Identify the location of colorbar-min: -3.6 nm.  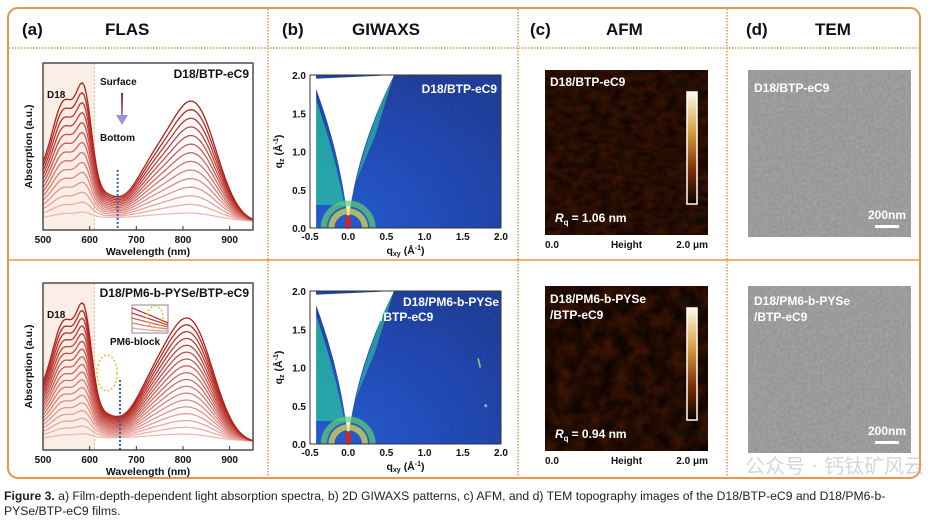
(689, 217).